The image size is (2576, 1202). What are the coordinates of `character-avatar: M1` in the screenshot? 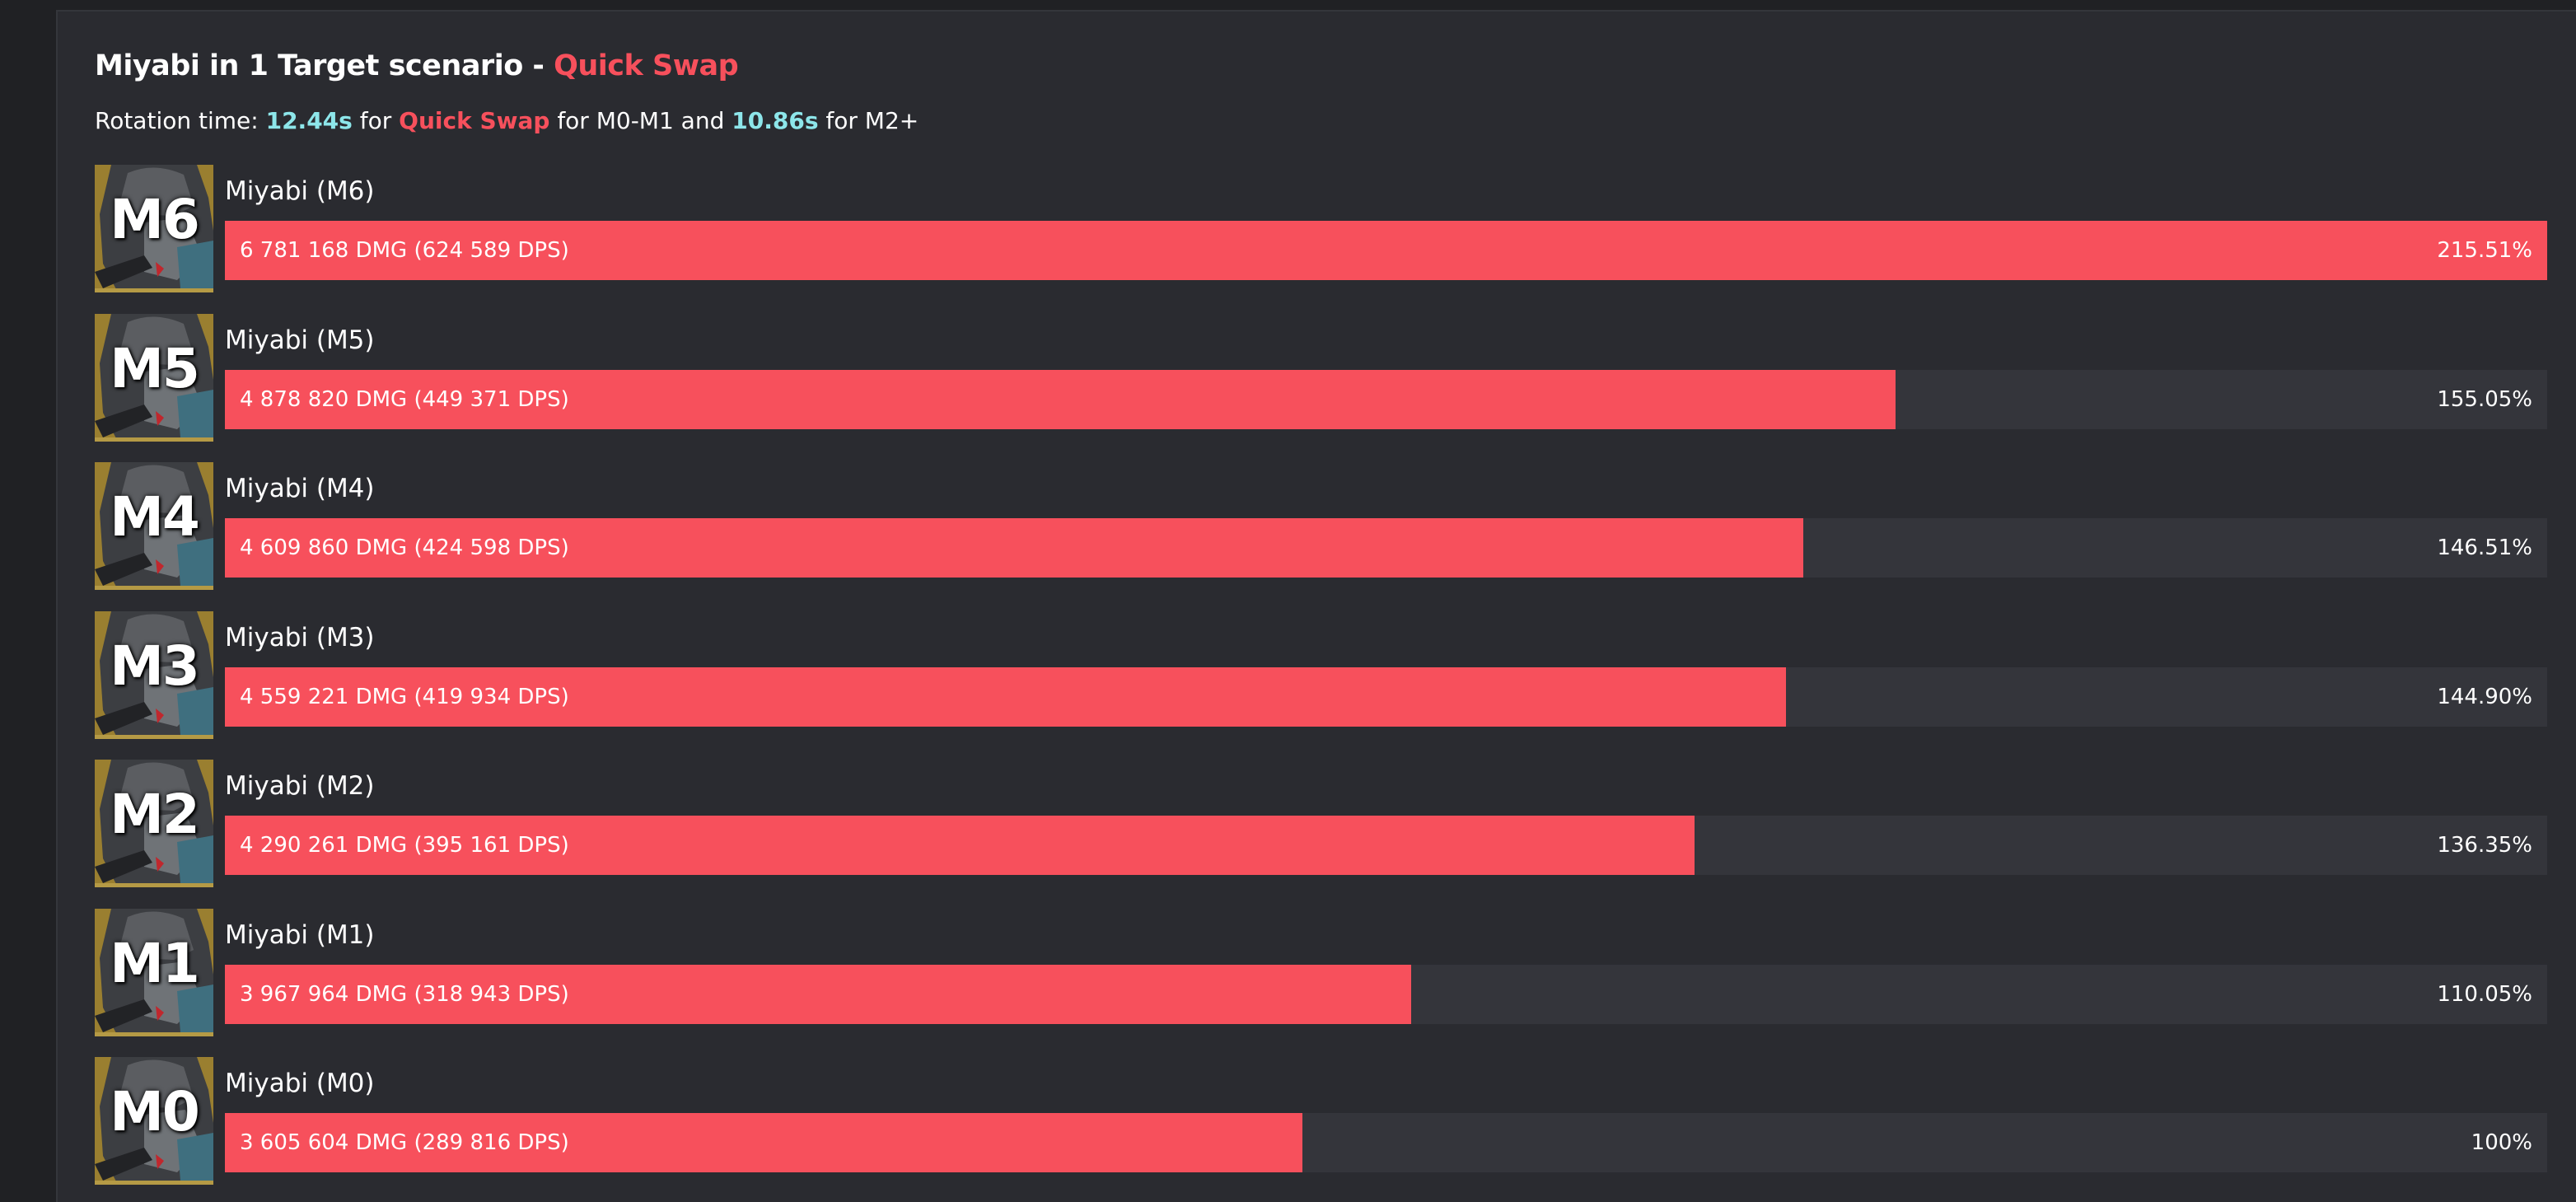 It's located at (154, 972).